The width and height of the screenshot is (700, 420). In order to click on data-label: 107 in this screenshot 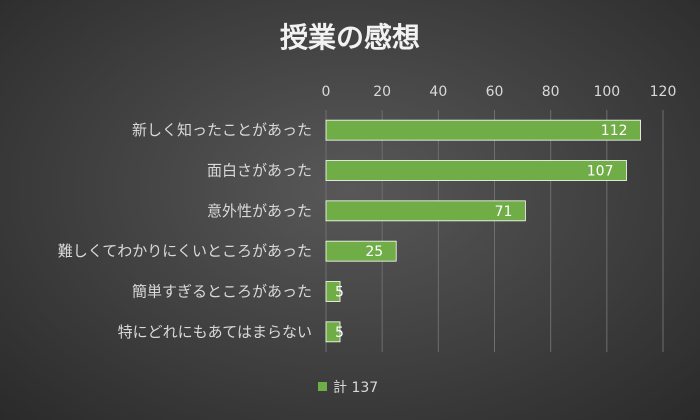, I will do `click(600, 172)`.